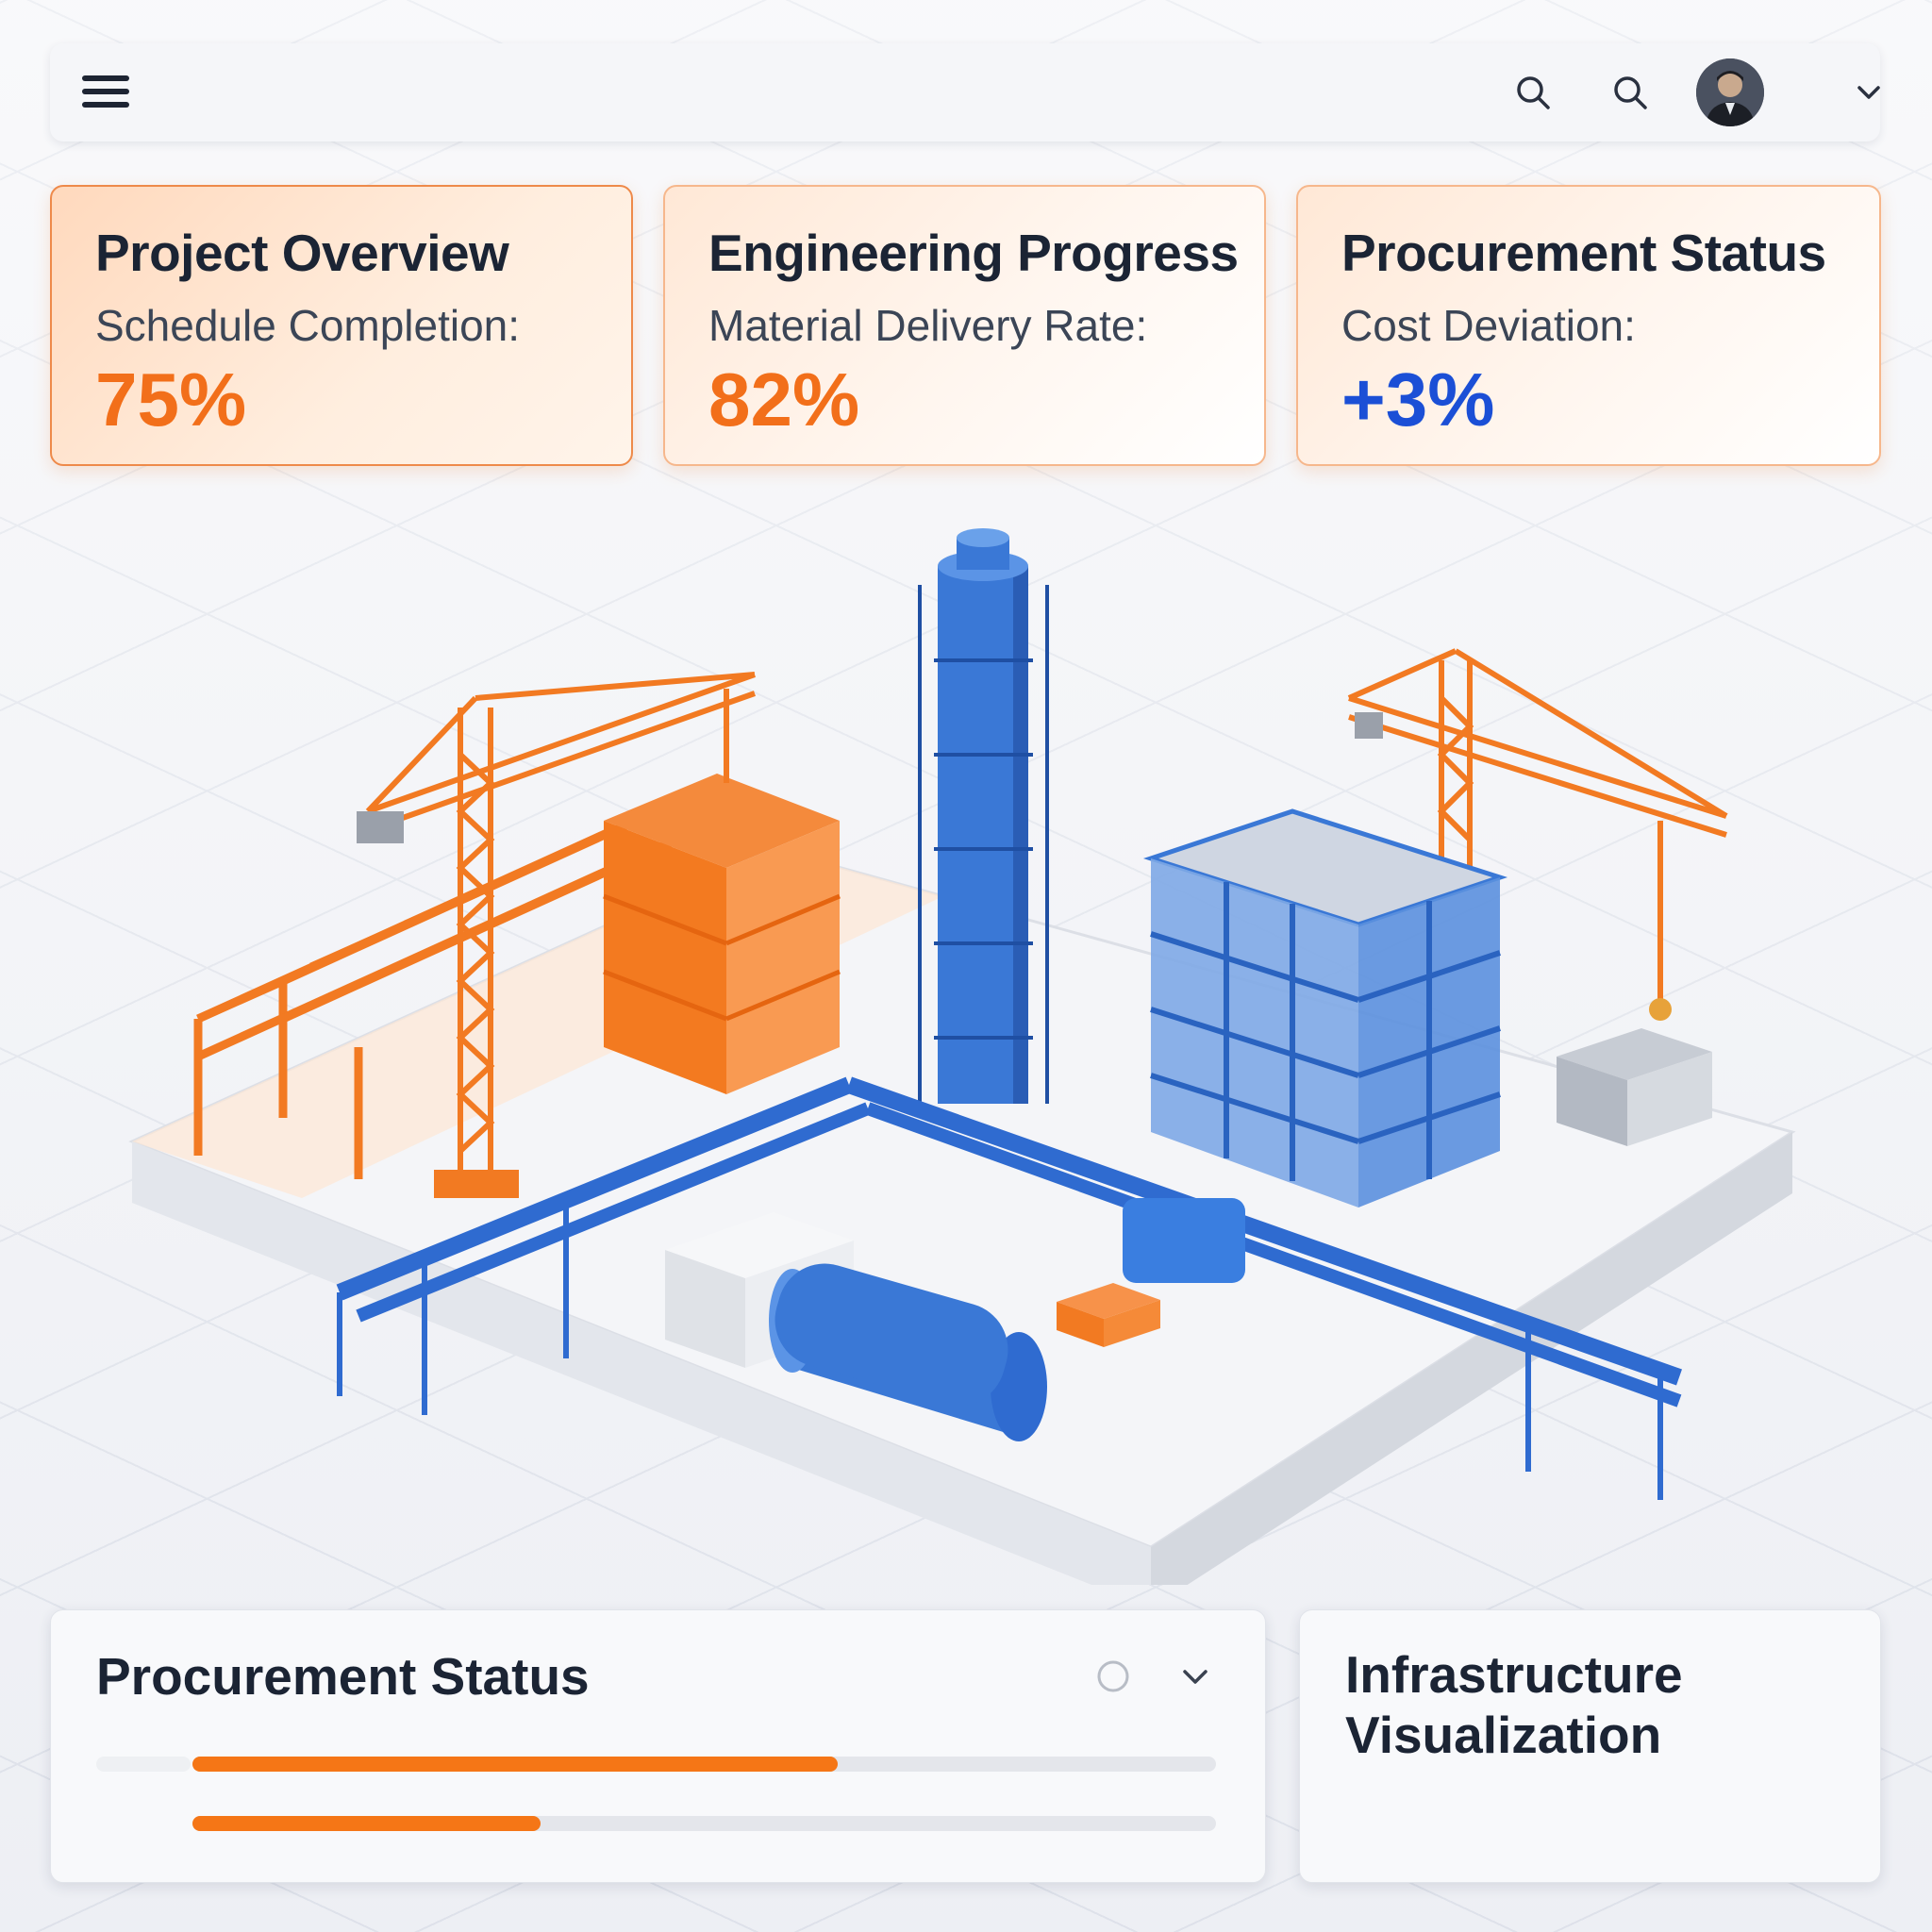 The height and width of the screenshot is (1932, 1932). I want to click on card-value: 75%, so click(171, 399).